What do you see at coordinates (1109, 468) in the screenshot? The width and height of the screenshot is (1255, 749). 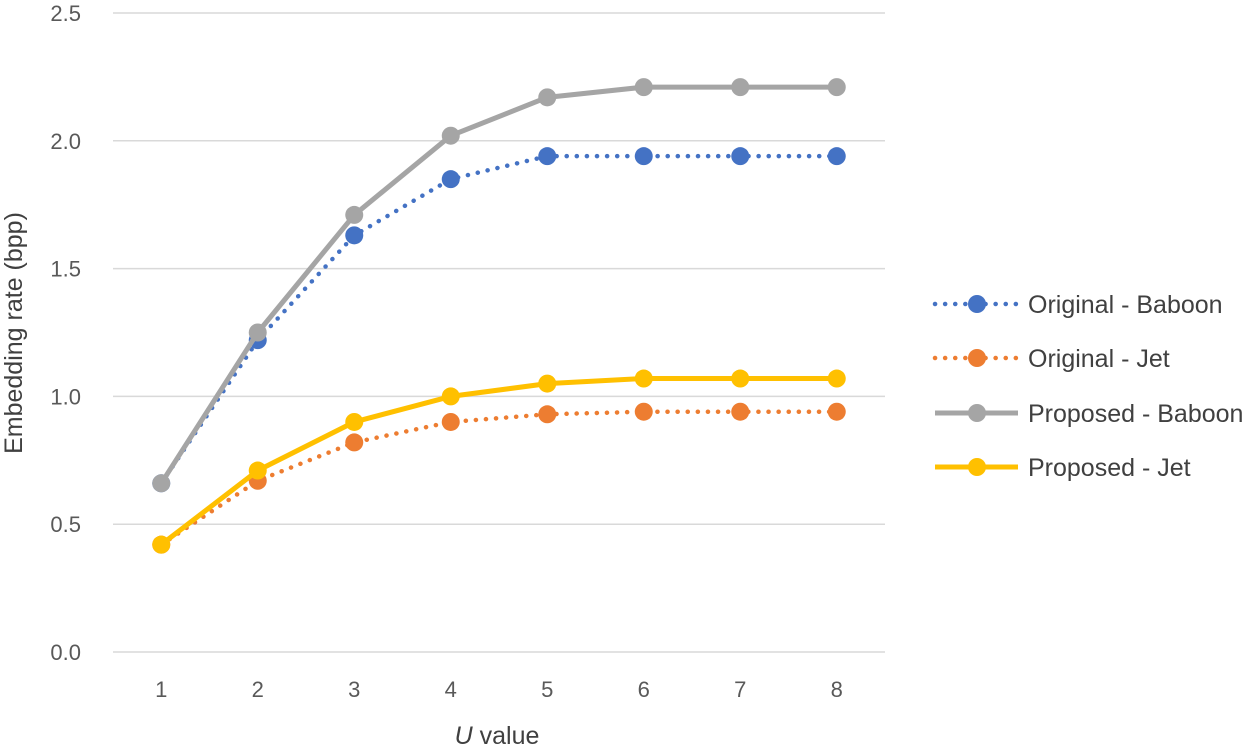 I see `legend-label: Proposed - Jet` at bounding box center [1109, 468].